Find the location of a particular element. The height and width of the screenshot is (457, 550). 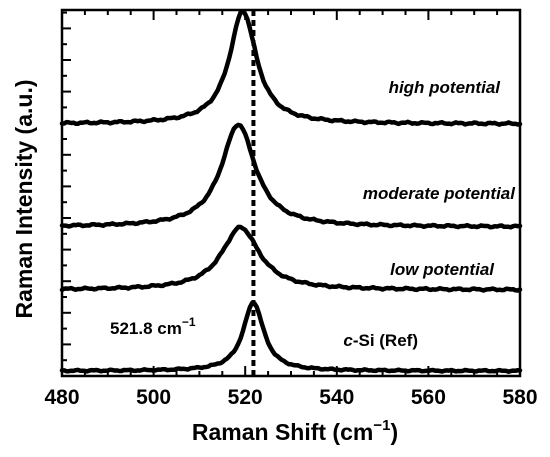

x-tick-label: 500 is located at coordinates (153, 397).